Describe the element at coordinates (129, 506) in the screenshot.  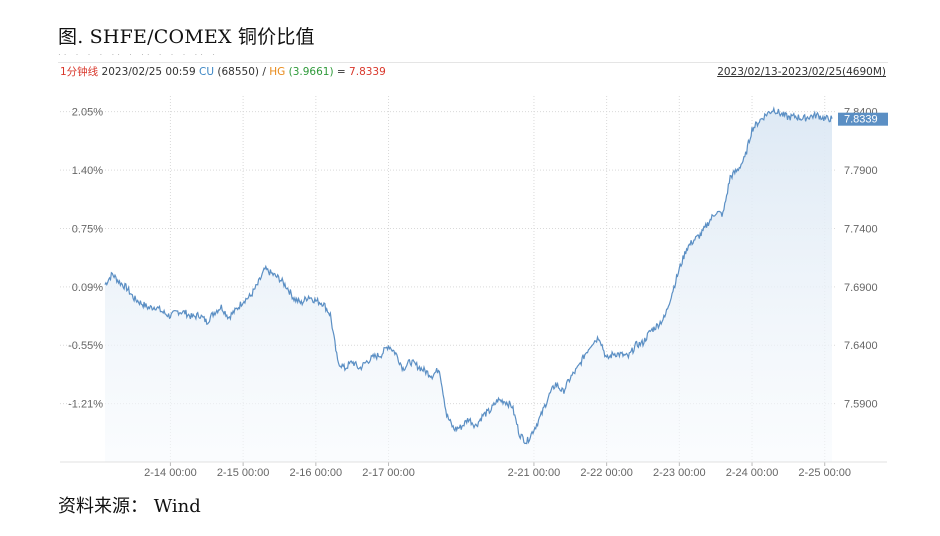
I see `source-note: 资料来源： Wind` at that location.